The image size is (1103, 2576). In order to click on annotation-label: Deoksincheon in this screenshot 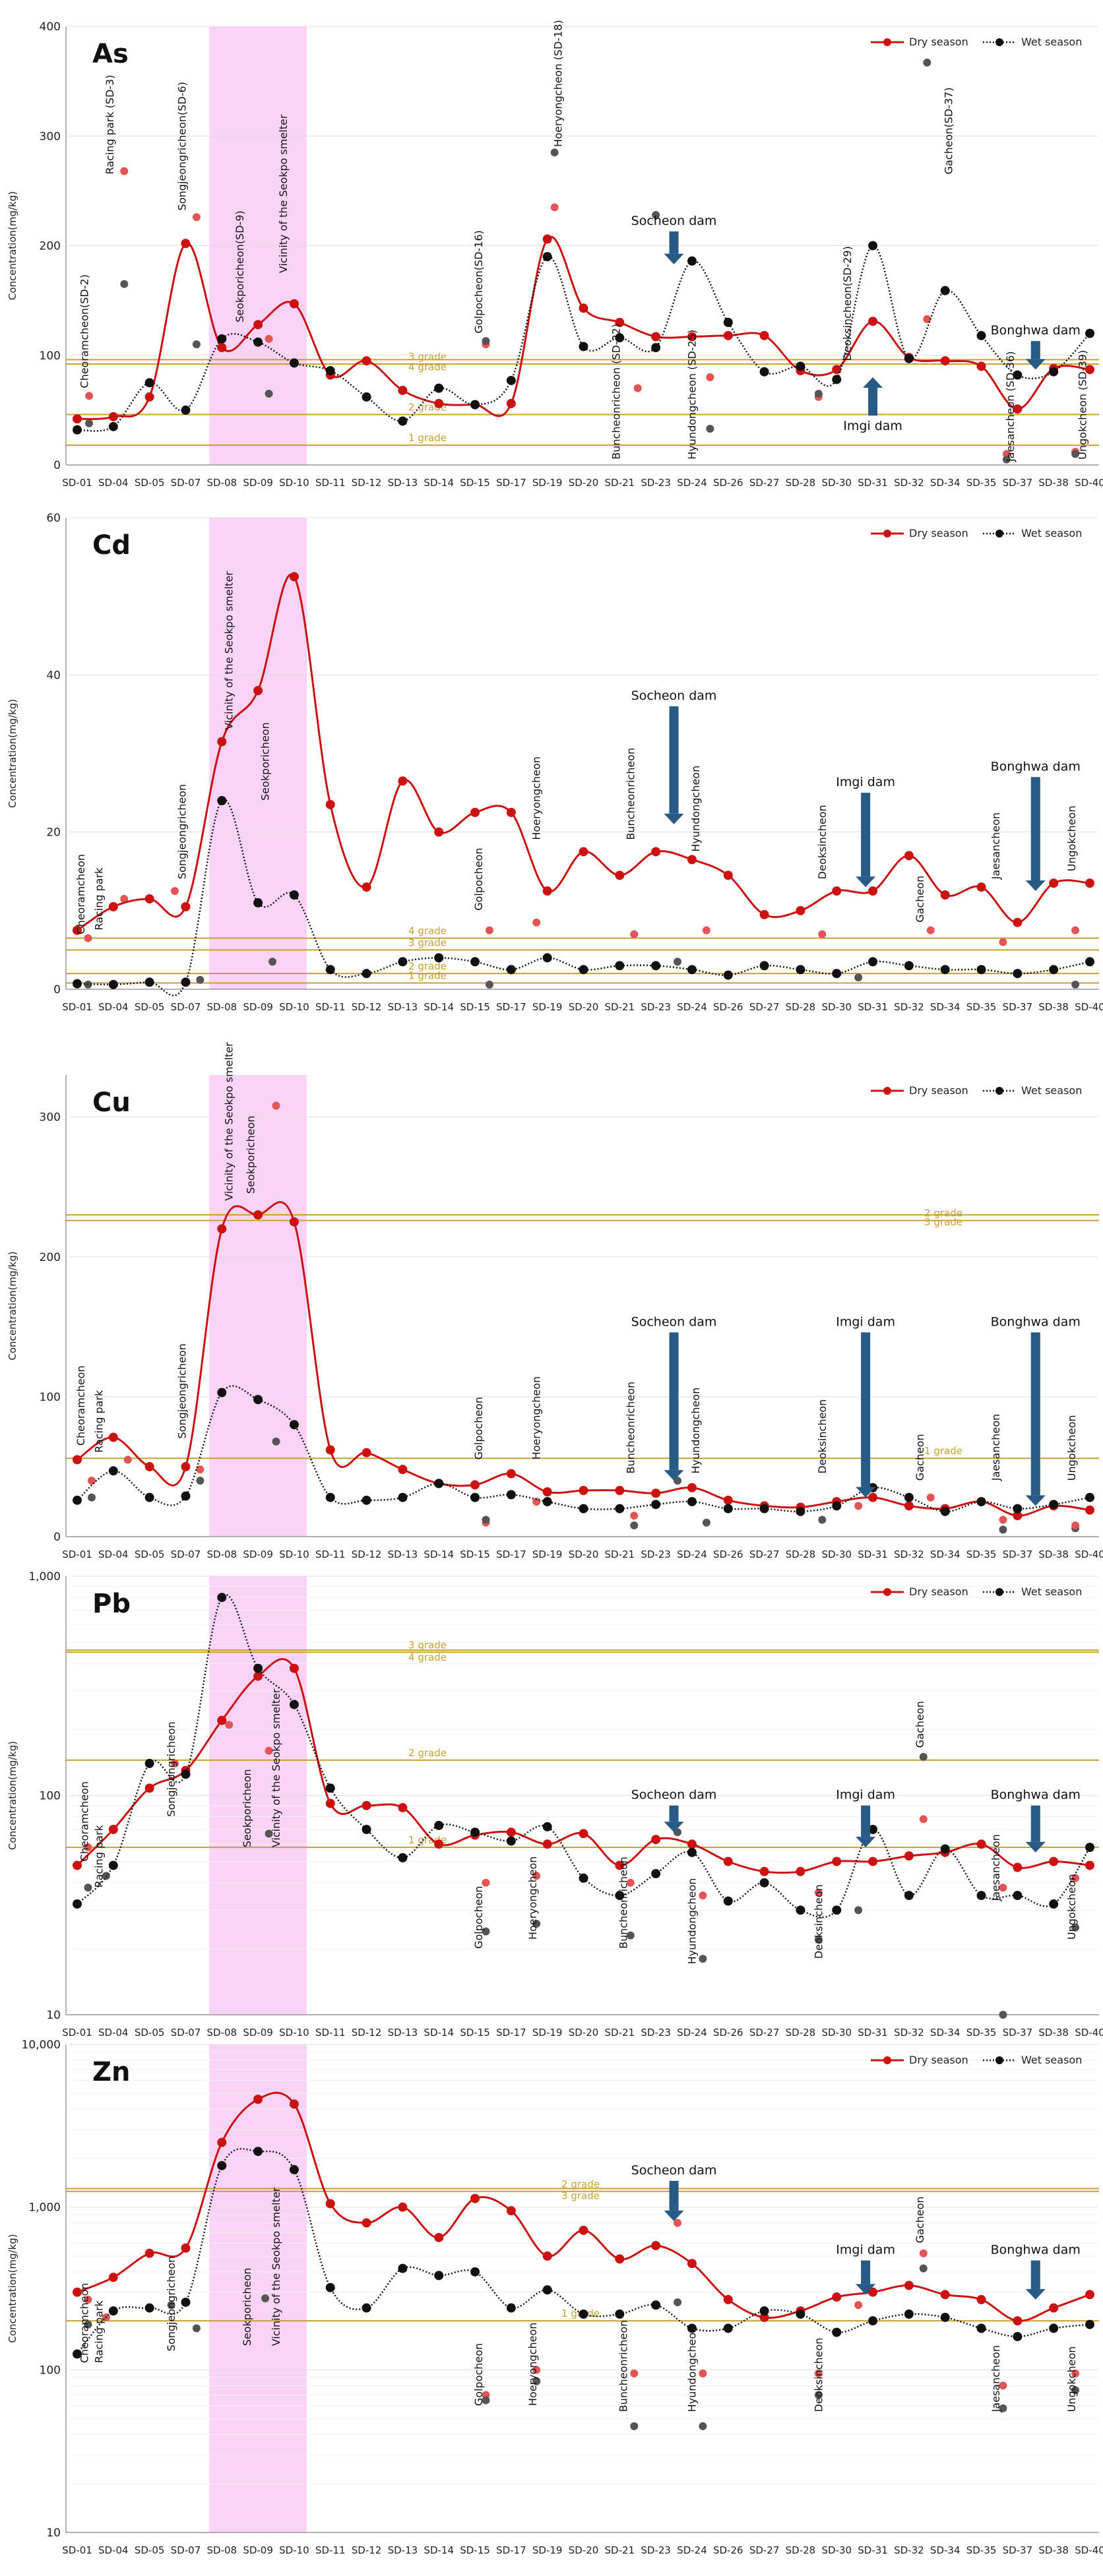, I will do `click(822, 842)`.